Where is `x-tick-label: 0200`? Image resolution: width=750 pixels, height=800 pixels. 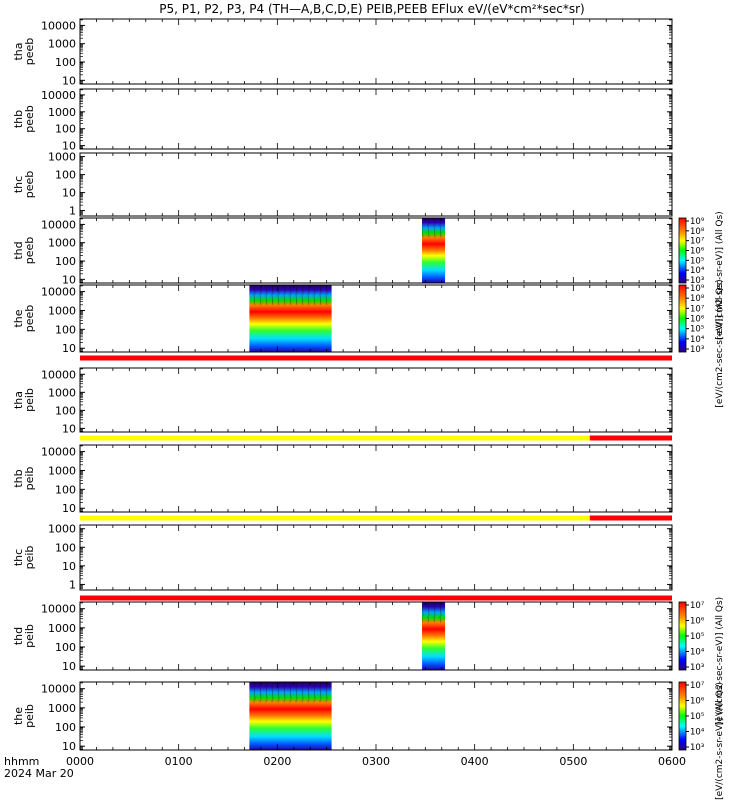 x-tick-label: 0200 is located at coordinates (277, 761).